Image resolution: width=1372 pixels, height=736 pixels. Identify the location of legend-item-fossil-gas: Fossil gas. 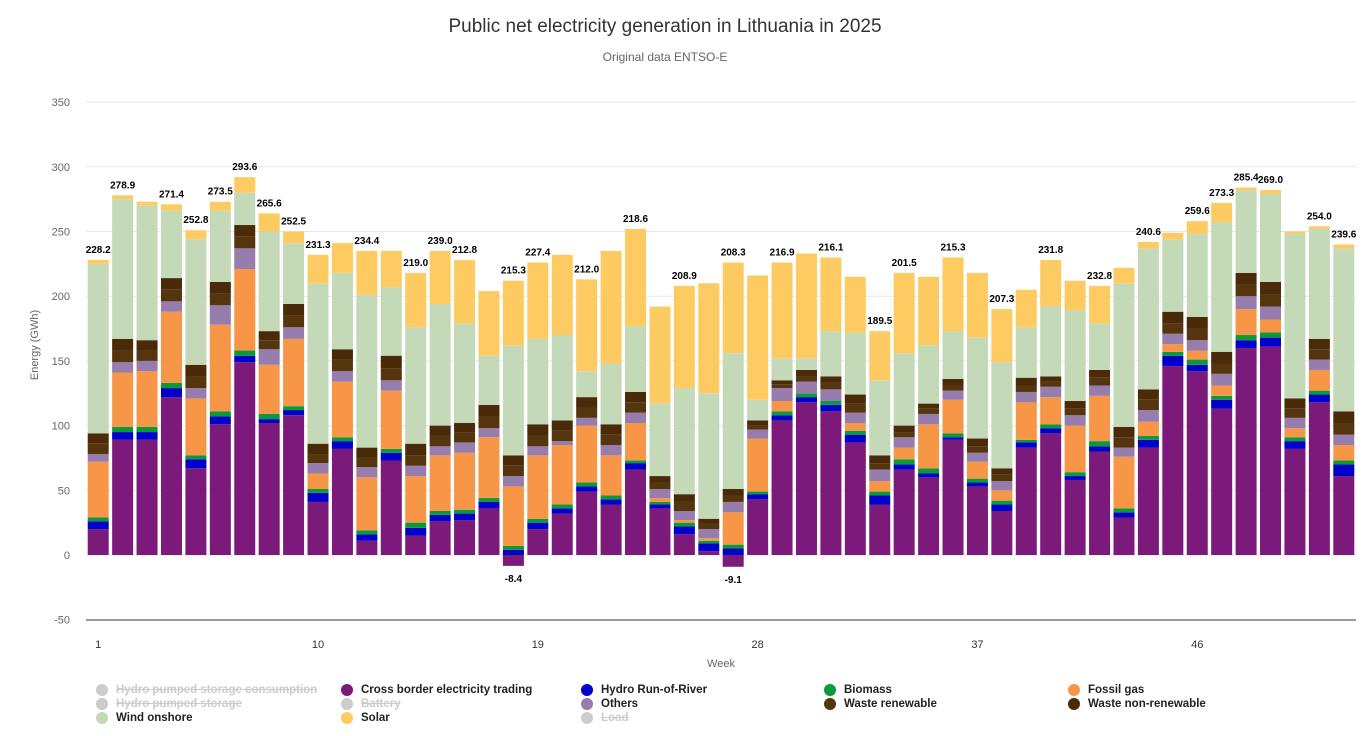
(1106, 690).